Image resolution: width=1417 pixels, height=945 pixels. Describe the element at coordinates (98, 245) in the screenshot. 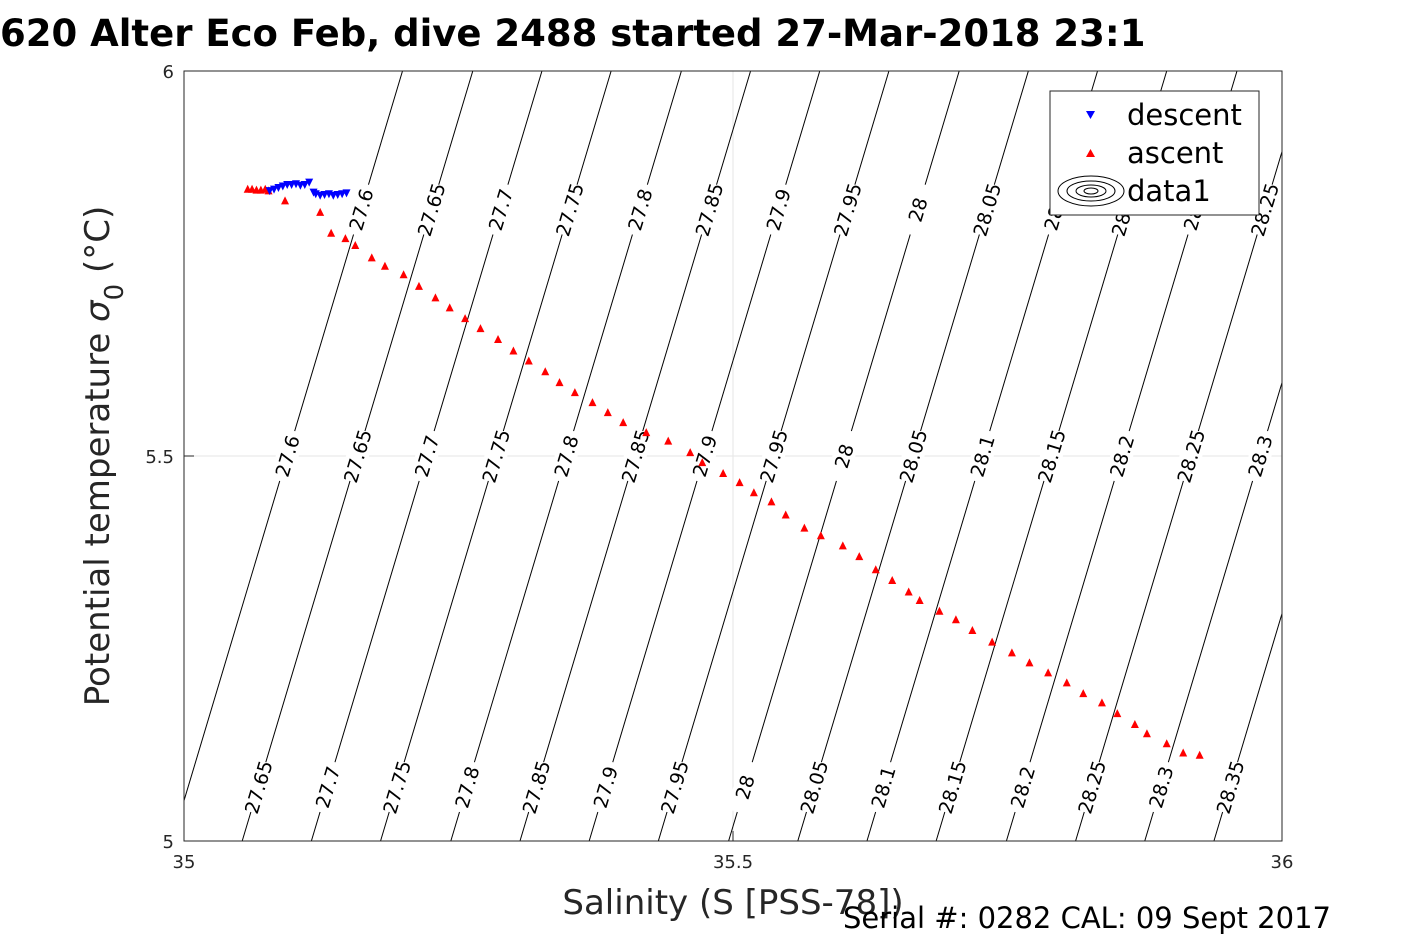

I see `y-axis-label-unit: (°C)` at that location.